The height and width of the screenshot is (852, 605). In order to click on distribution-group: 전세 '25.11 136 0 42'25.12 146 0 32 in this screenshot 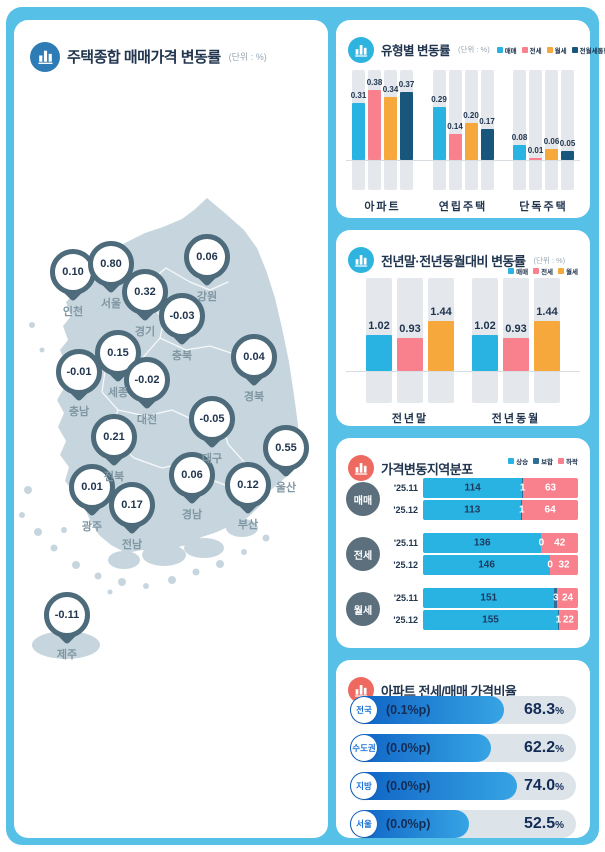, I will do `click(462, 554)`.